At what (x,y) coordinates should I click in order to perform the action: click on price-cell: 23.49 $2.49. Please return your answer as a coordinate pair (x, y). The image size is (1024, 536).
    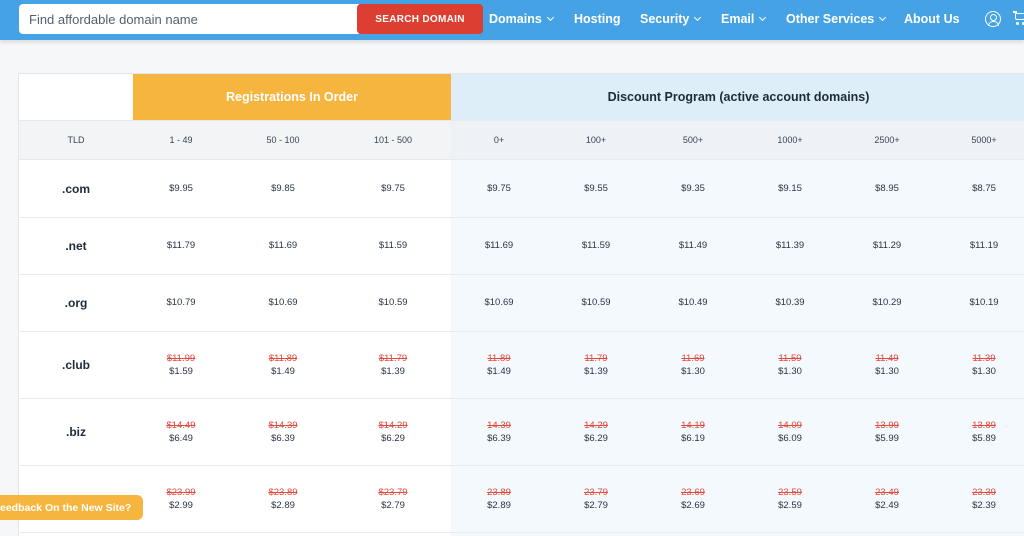
    Looking at the image, I should click on (887, 498).